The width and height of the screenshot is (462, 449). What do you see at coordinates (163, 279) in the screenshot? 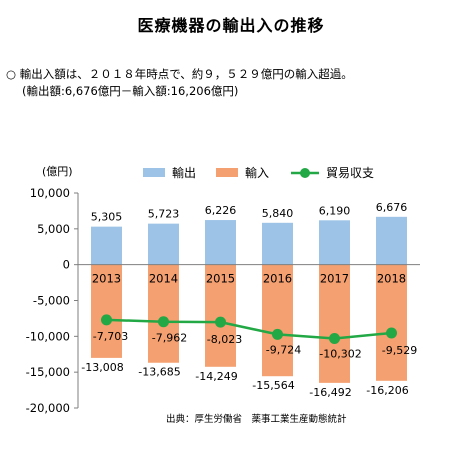
I see `category-label: 2014` at bounding box center [163, 279].